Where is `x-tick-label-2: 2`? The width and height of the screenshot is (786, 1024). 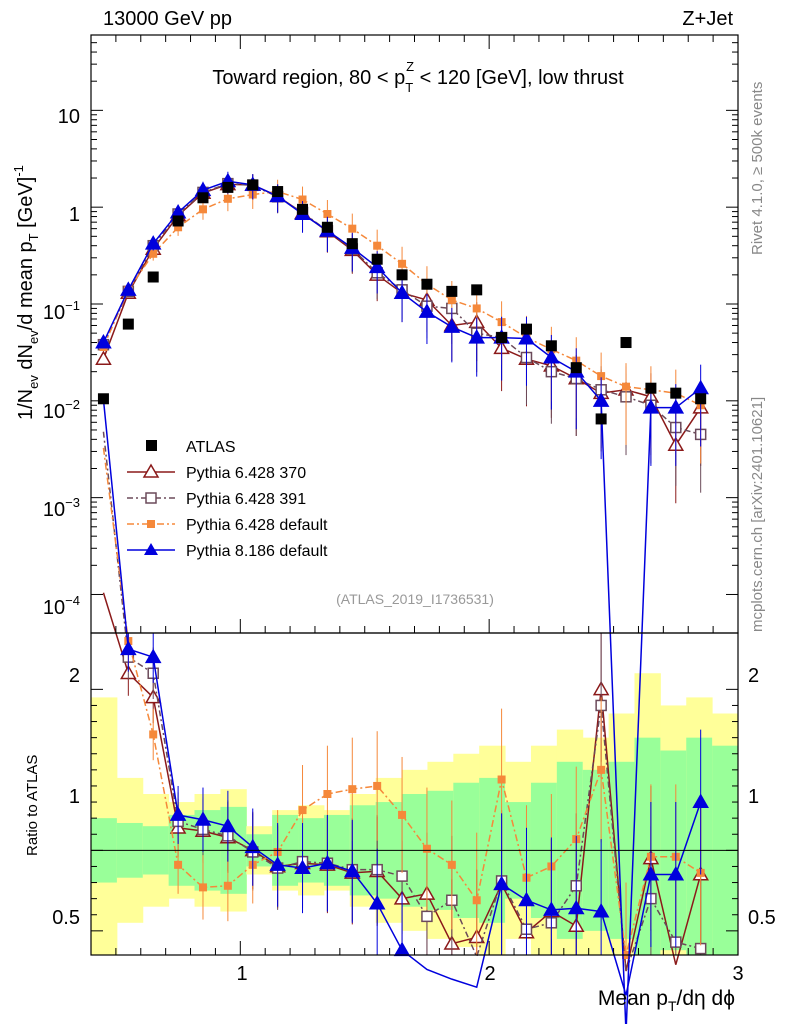
x-tick-label-2: 2 is located at coordinates (489, 974).